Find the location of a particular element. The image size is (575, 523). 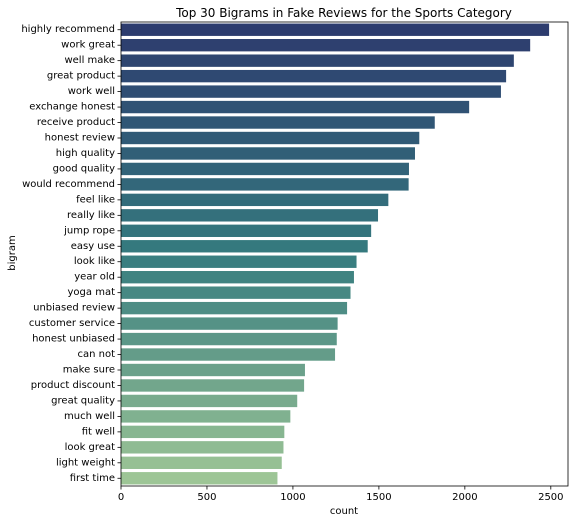

y-tick-label: great product is located at coordinates (81, 76).